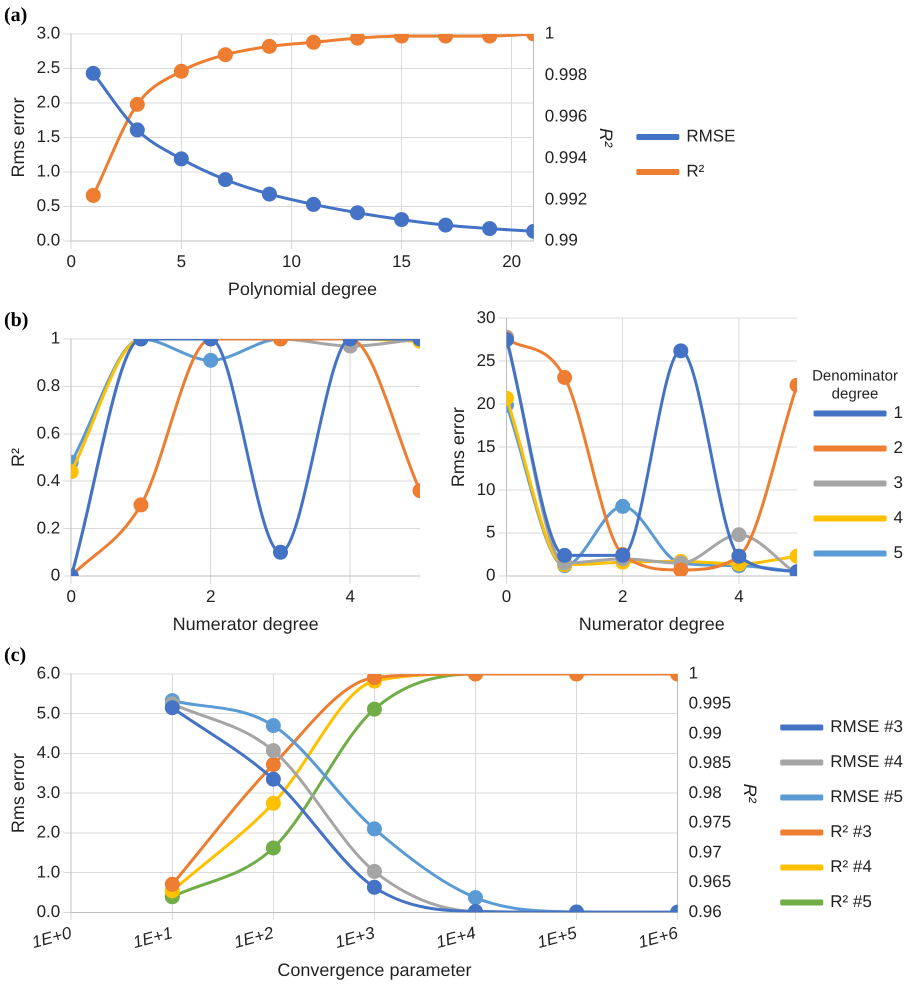 Image resolution: width=913 pixels, height=986 pixels. Describe the element at coordinates (254, 937) in the screenshot. I see `x-tick-label: 1E+2` at that location.